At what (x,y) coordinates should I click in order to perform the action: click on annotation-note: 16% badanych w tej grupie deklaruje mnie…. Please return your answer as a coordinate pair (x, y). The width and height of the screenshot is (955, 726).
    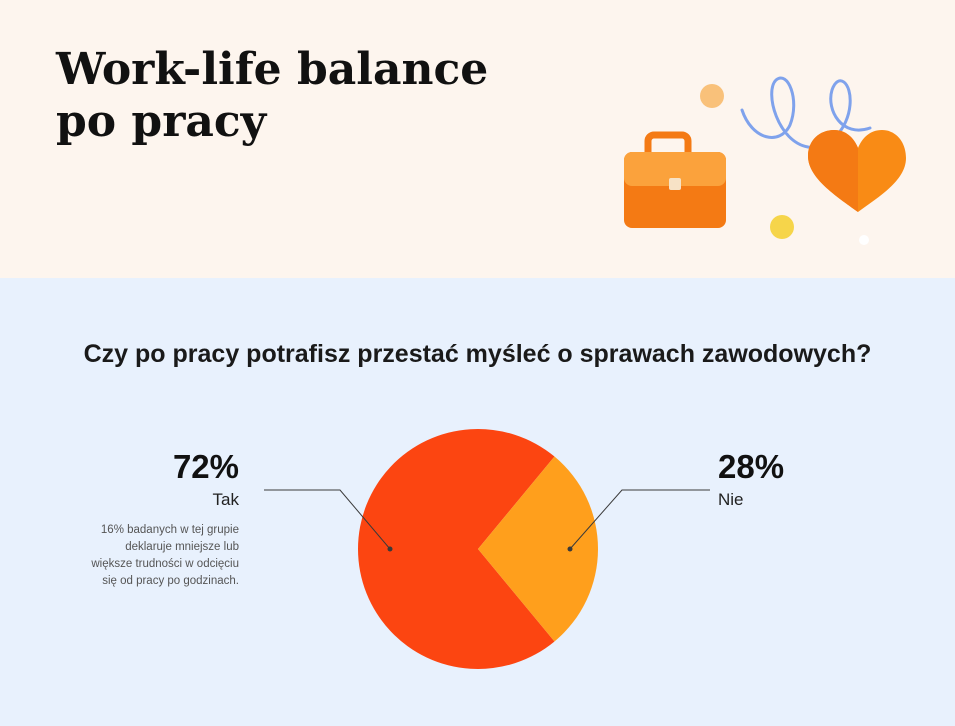
    Looking at the image, I should click on (134, 556).